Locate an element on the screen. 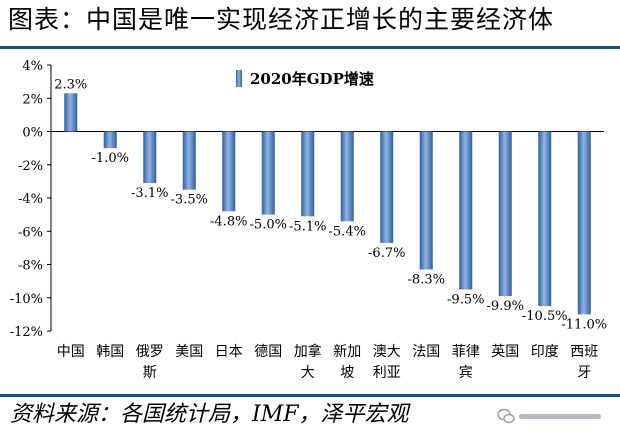 The image size is (620, 437). x-tick-label: 利亚 is located at coordinates (387, 373).